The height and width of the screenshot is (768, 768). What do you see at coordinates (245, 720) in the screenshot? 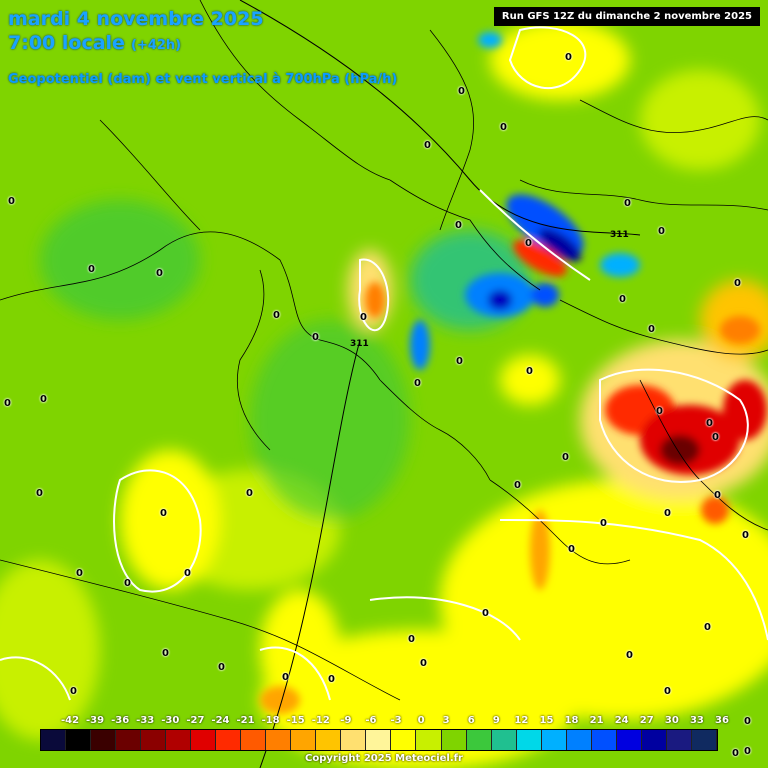
I see `scale-label: -21` at bounding box center [245, 720].